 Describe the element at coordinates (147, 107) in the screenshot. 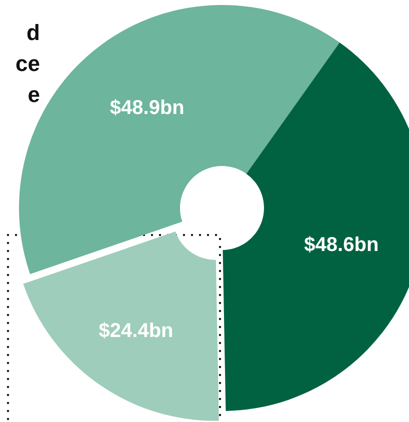

I see `data-label: $48.9bn` at that location.